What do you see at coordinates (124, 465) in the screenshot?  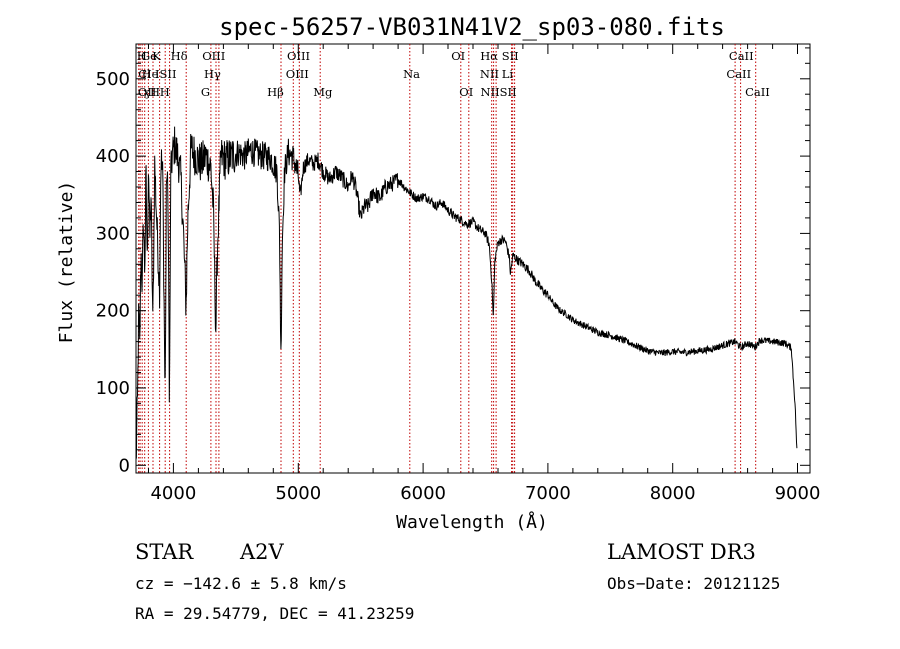 I see `y-tick-label: 0` at bounding box center [124, 465].